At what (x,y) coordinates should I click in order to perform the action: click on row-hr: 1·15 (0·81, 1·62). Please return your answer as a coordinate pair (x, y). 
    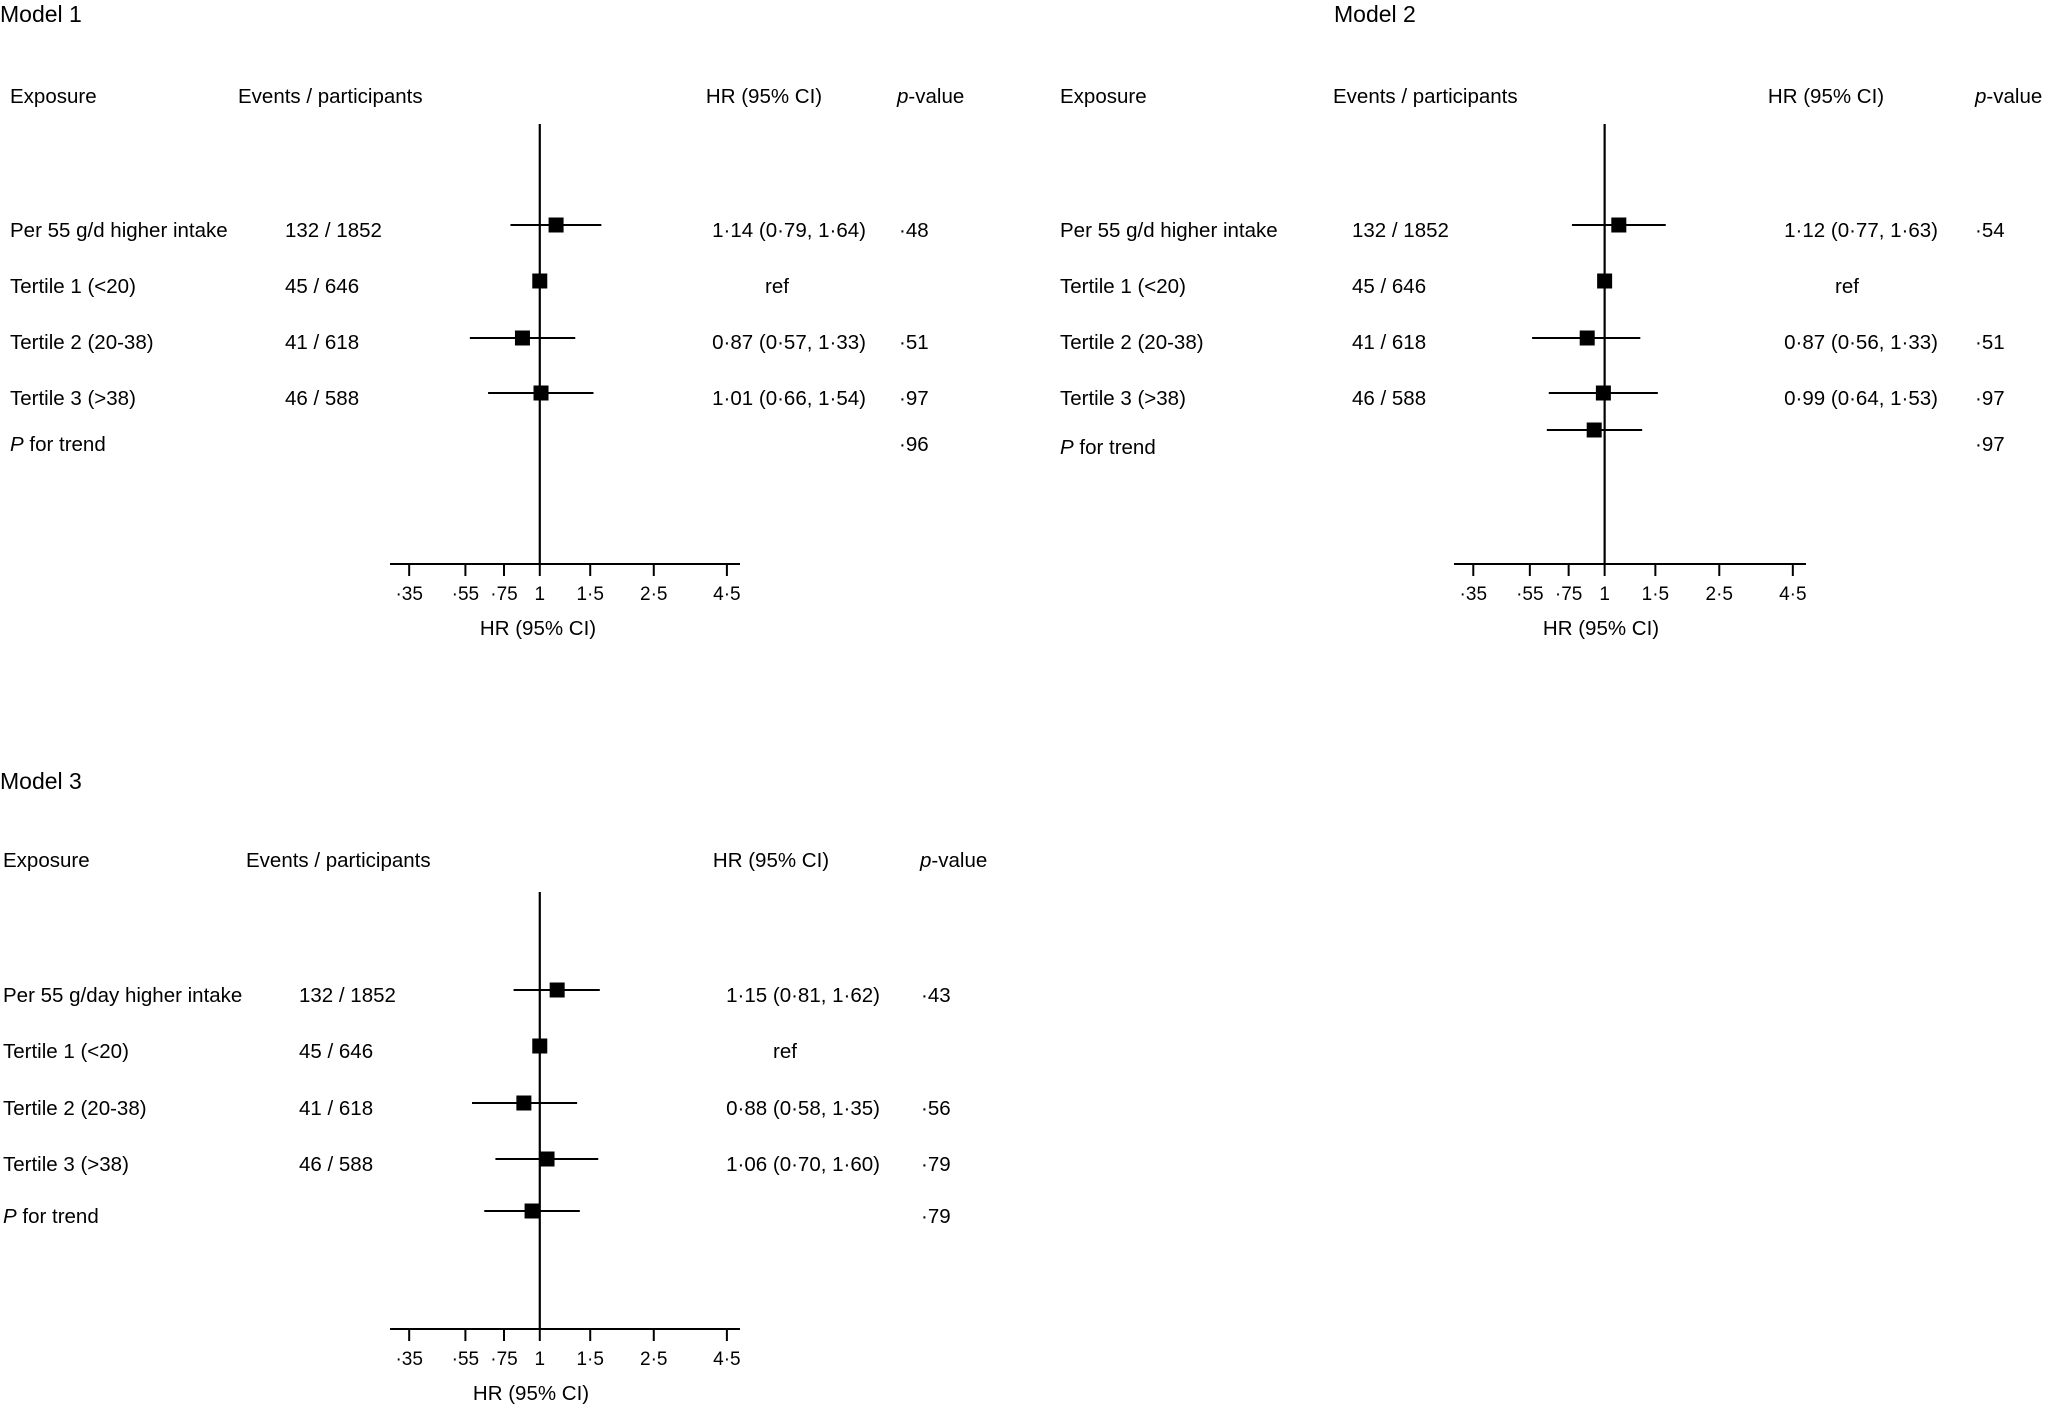
    Looking at the image, I should click on (803, 995).